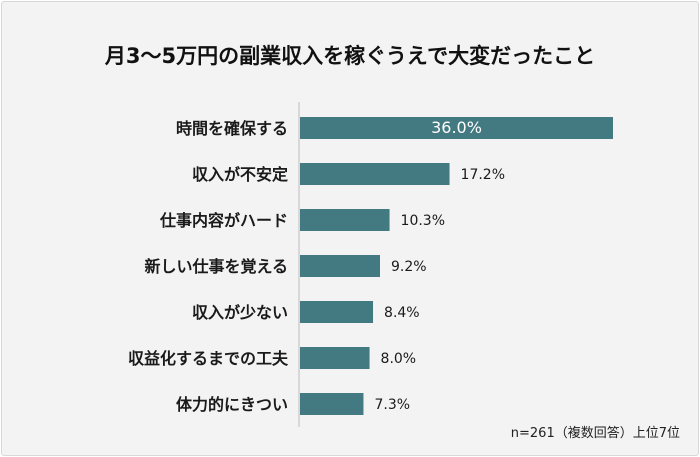 The height and width of the screenshot is (457, 700). Describe the element at coordinates (423, 221) in the screenshot. I see `data-label: 10.3%` at that location.